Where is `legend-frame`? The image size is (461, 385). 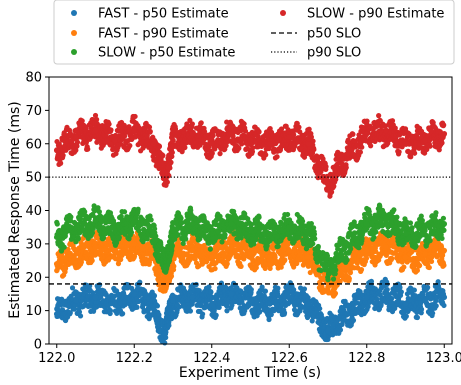
legend-frame is located at coordinates (254, 32).